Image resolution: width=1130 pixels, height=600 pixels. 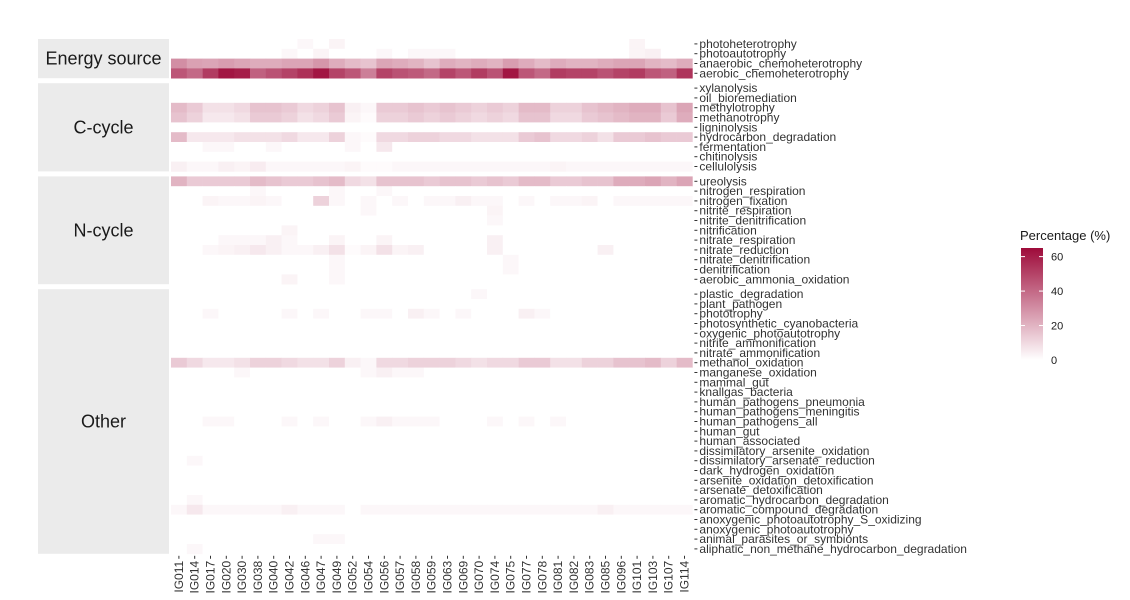 I want to click on column-label: IG056, so click(x=384, y=576).